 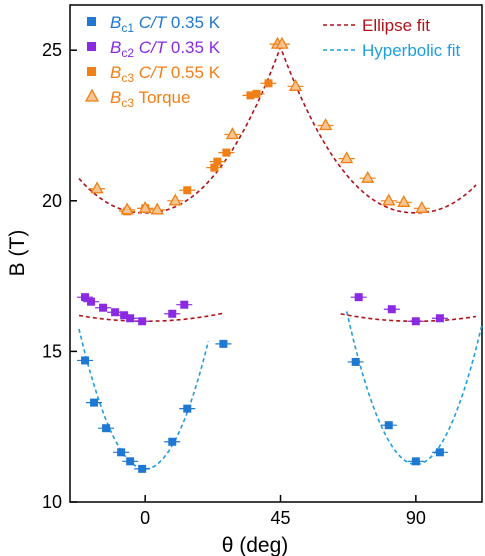 I want to click on hyperbolic-fit-left, so click(x=144, y=399).